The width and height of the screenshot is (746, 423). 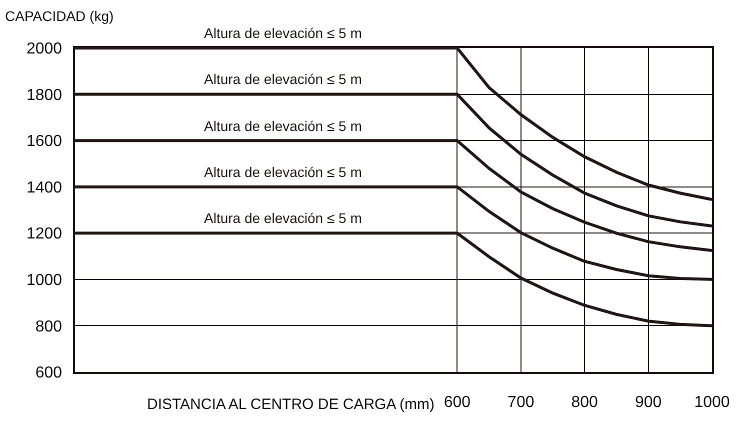 I want to click on x-tick-label: 700, so click(x=521, y=402).